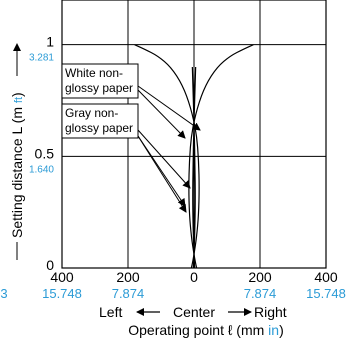  What do you see at coordinates (193, 321) in the screenshot?
I see `x-axis-title: Left Center Right Operating point ℓ (mm in)` at bounding box center [193, 321].